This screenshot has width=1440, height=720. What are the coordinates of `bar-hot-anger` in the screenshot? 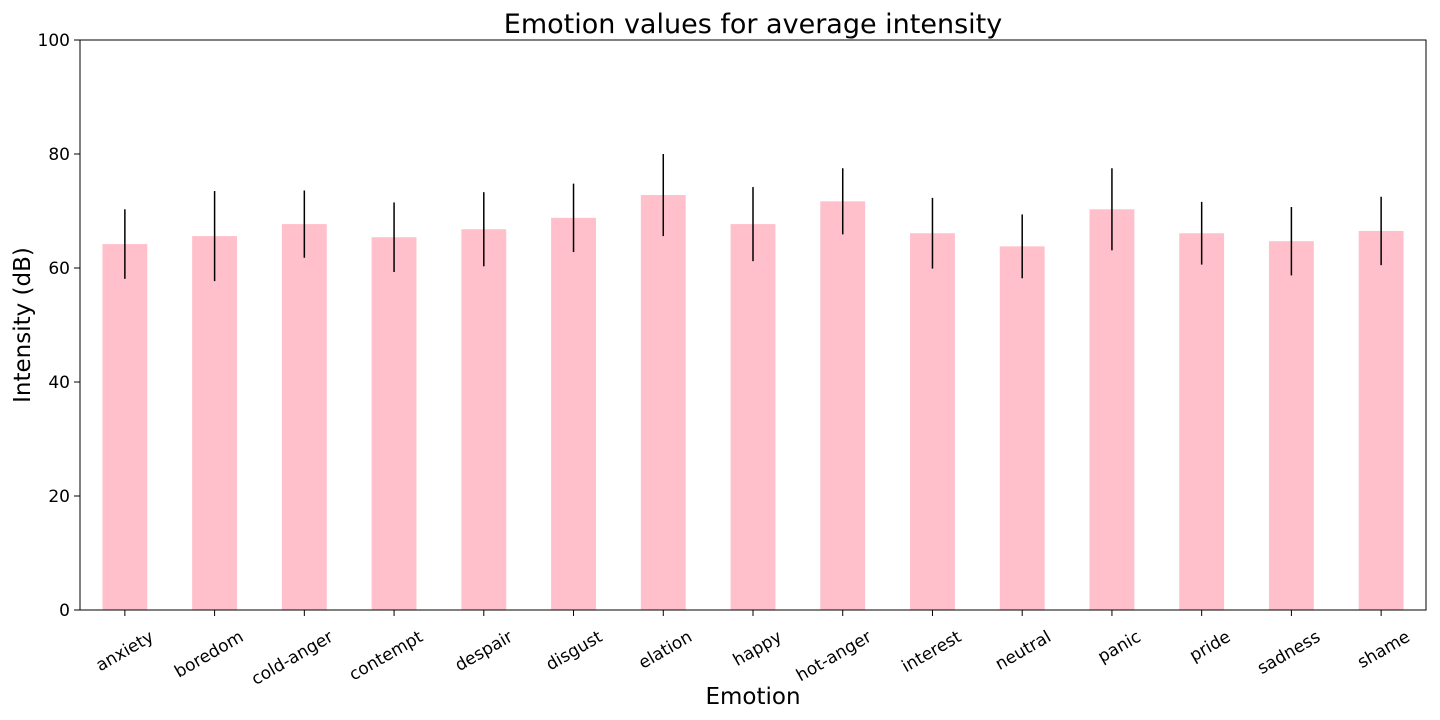 It's located at (843, 405).